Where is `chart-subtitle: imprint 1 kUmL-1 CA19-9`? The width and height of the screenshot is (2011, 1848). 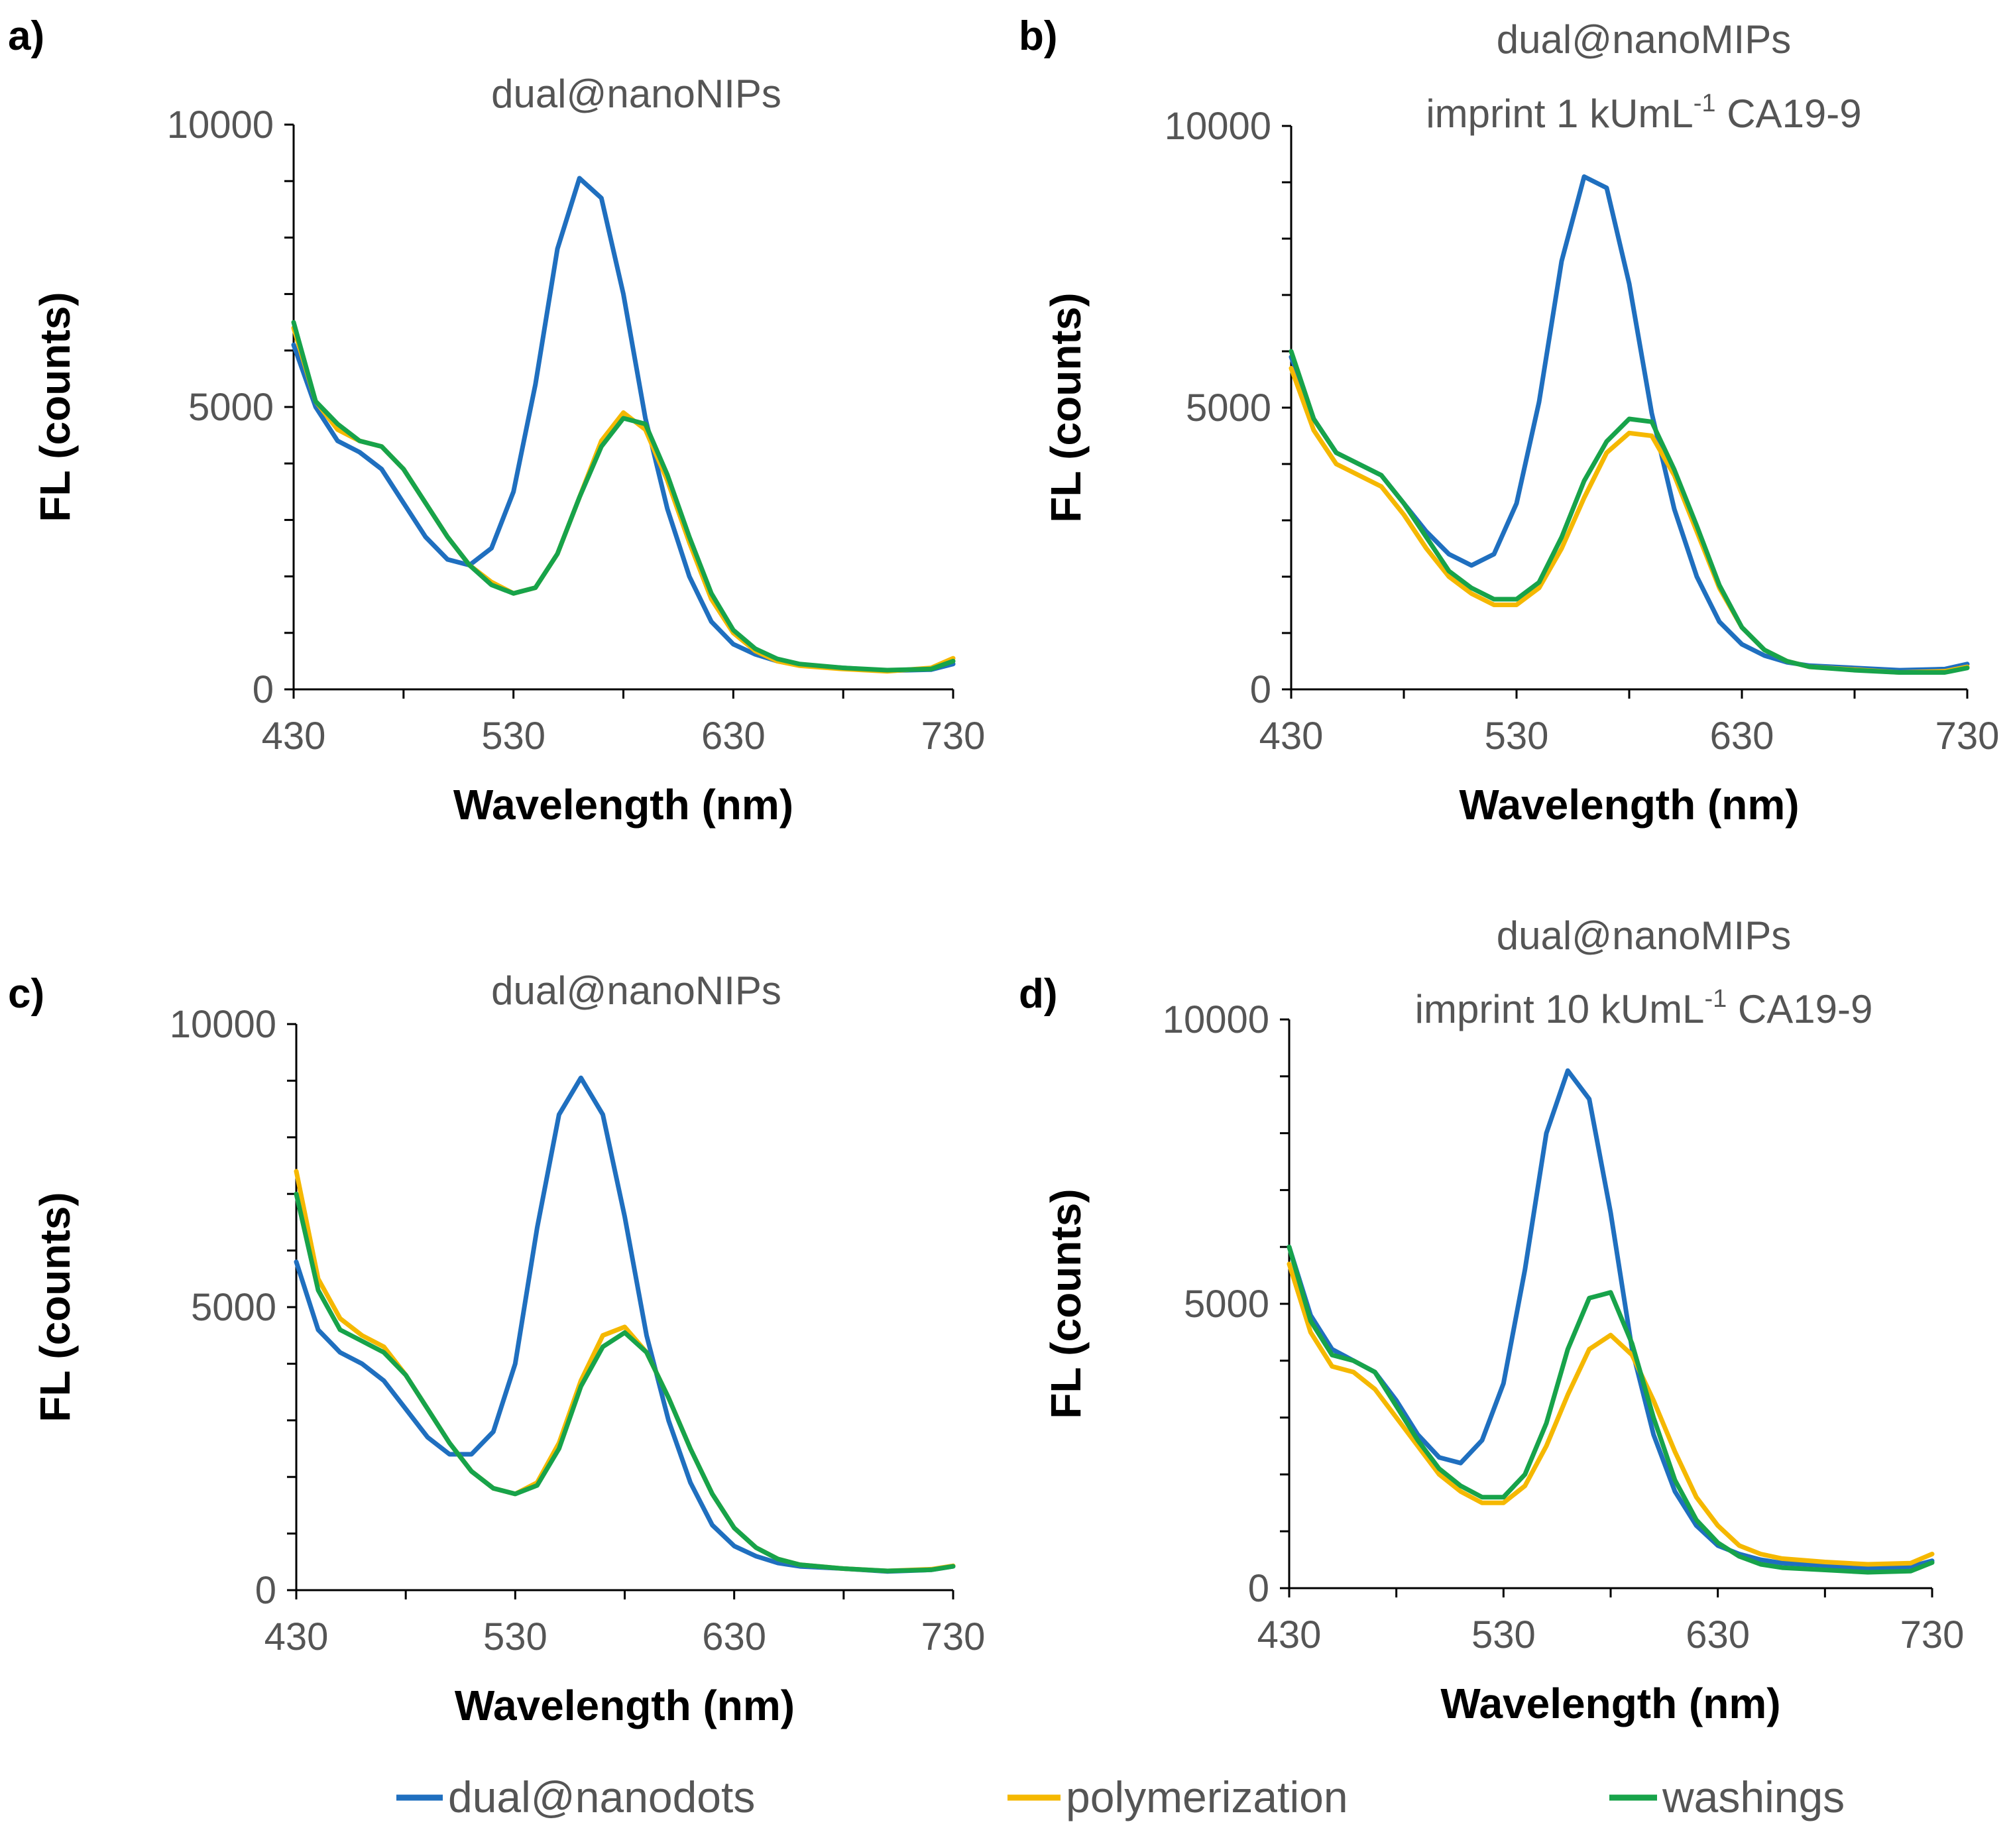 chart-subtitle: imprint 1 kUmL-1 CA19-9 is located at coordinates (1643, 112).